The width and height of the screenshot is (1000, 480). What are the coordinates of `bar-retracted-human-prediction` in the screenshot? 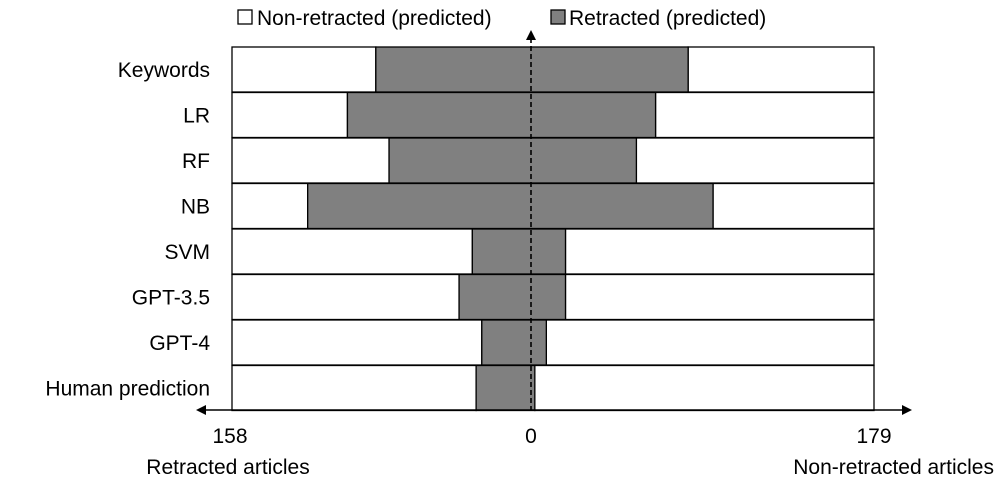 It's located at (505, 388).